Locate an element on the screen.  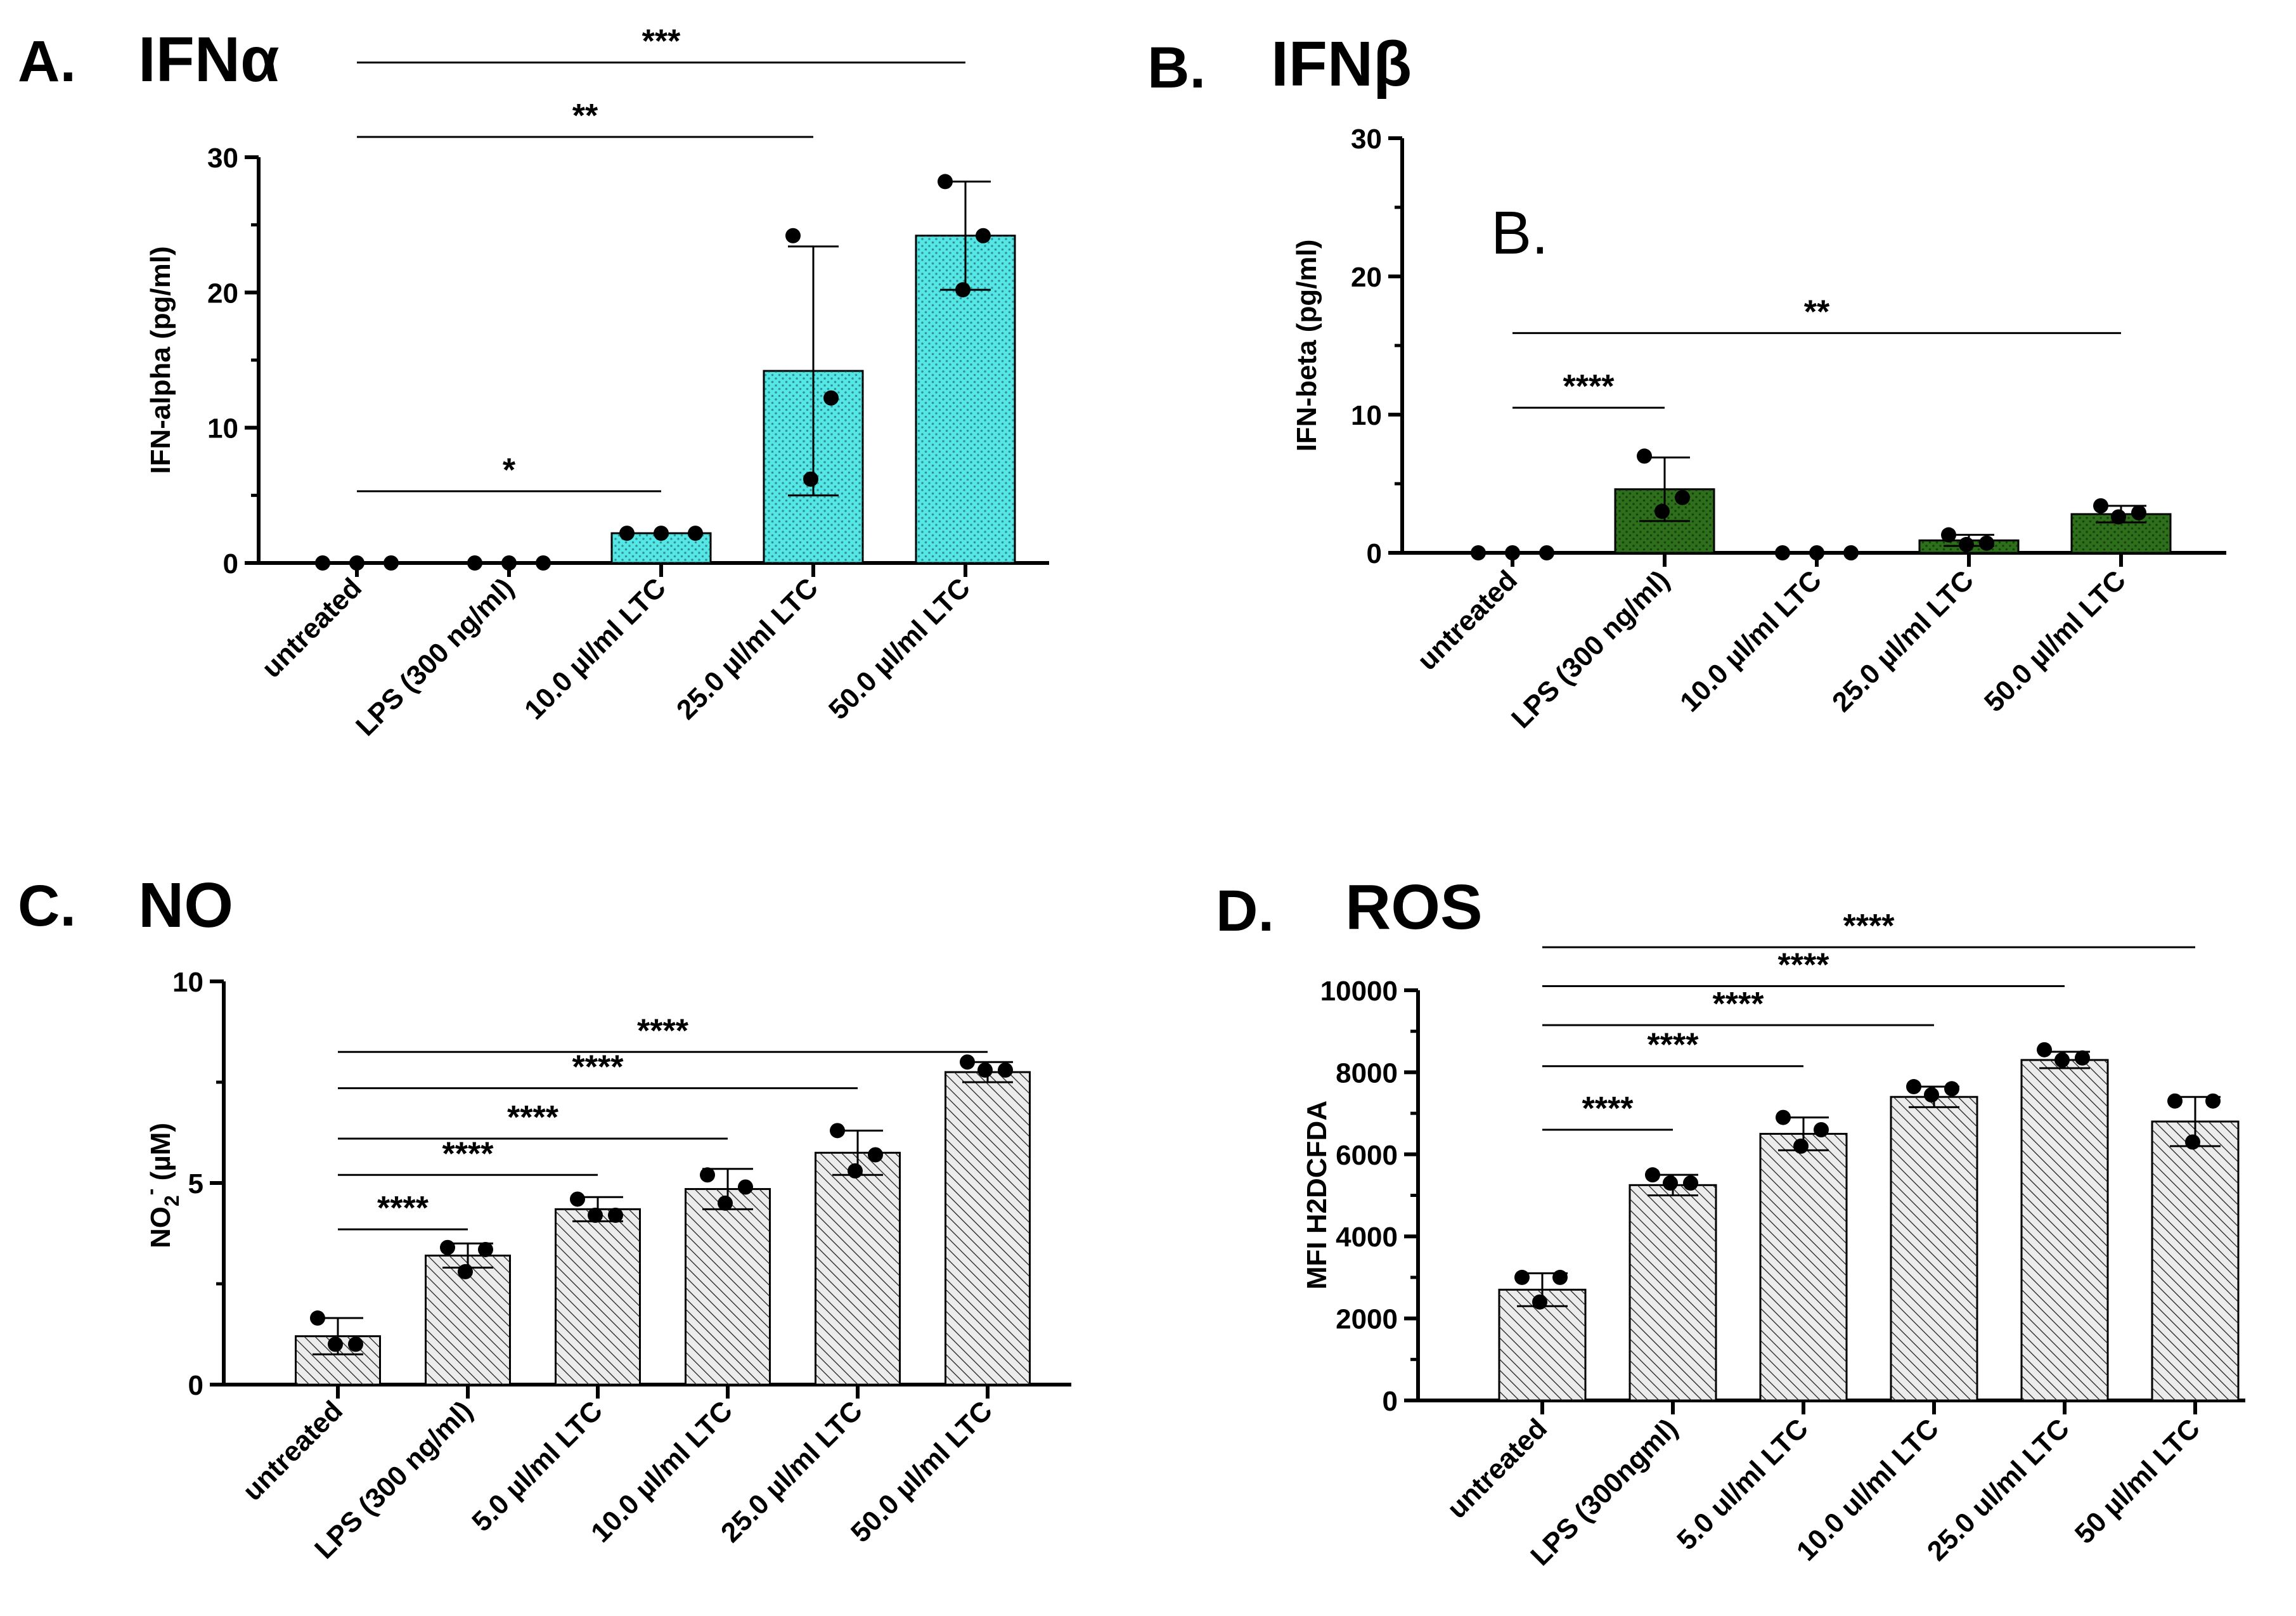
y-tick-label: 5 is located at coordinates (195, 1183).